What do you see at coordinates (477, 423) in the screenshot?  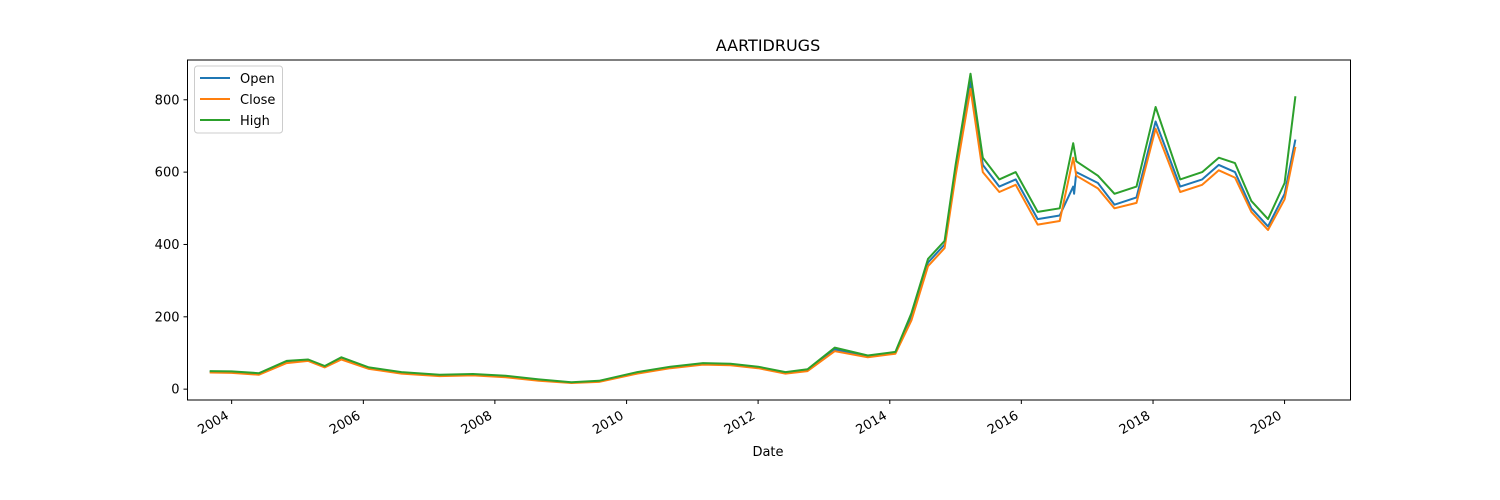 I see `x-tick-label: 2008` at bounding box center [477, 423].